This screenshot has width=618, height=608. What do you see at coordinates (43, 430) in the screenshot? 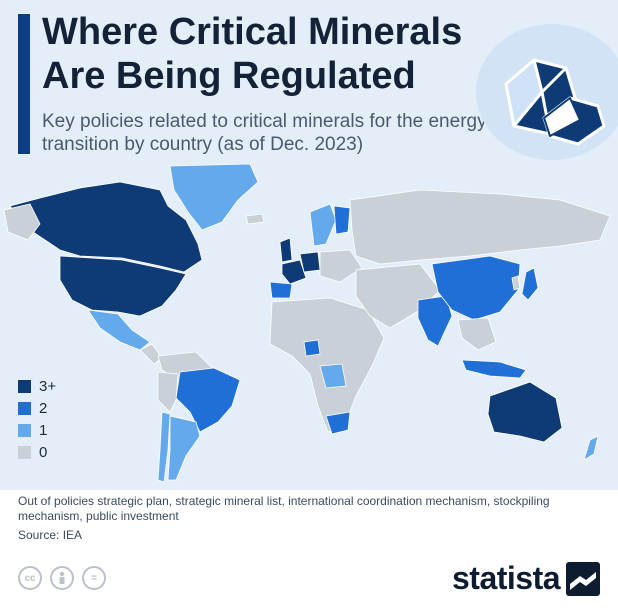
I see `legend-label: 1` at bounding box center [43, 430].